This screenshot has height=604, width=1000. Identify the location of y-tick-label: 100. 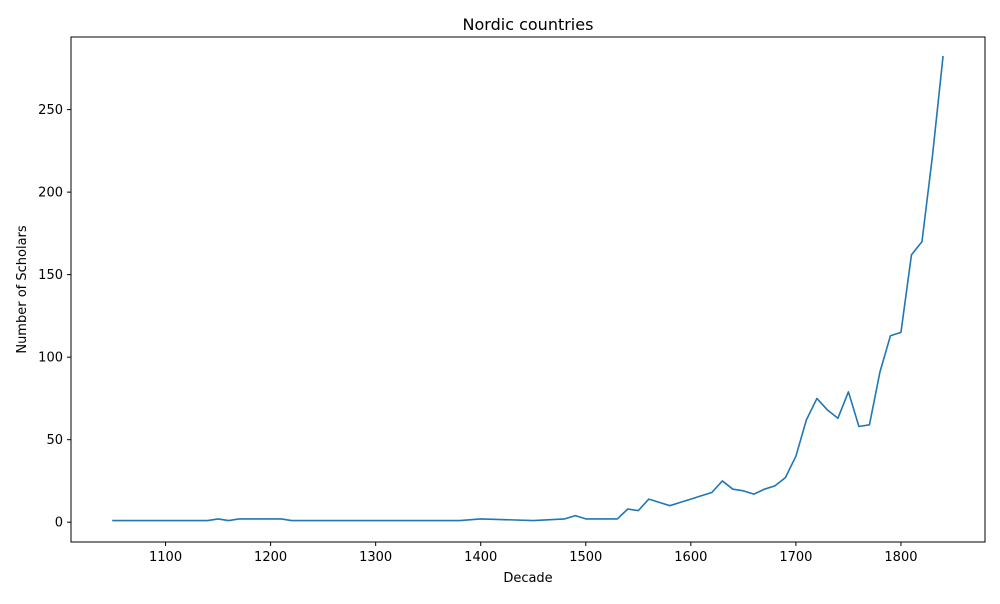
(50, 358).